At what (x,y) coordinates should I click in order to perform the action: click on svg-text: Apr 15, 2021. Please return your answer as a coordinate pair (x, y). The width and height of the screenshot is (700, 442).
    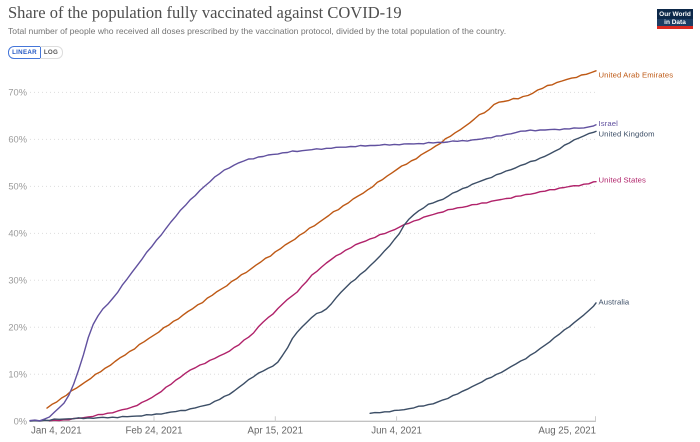
    Looking at the image, I should click on (275, 431).